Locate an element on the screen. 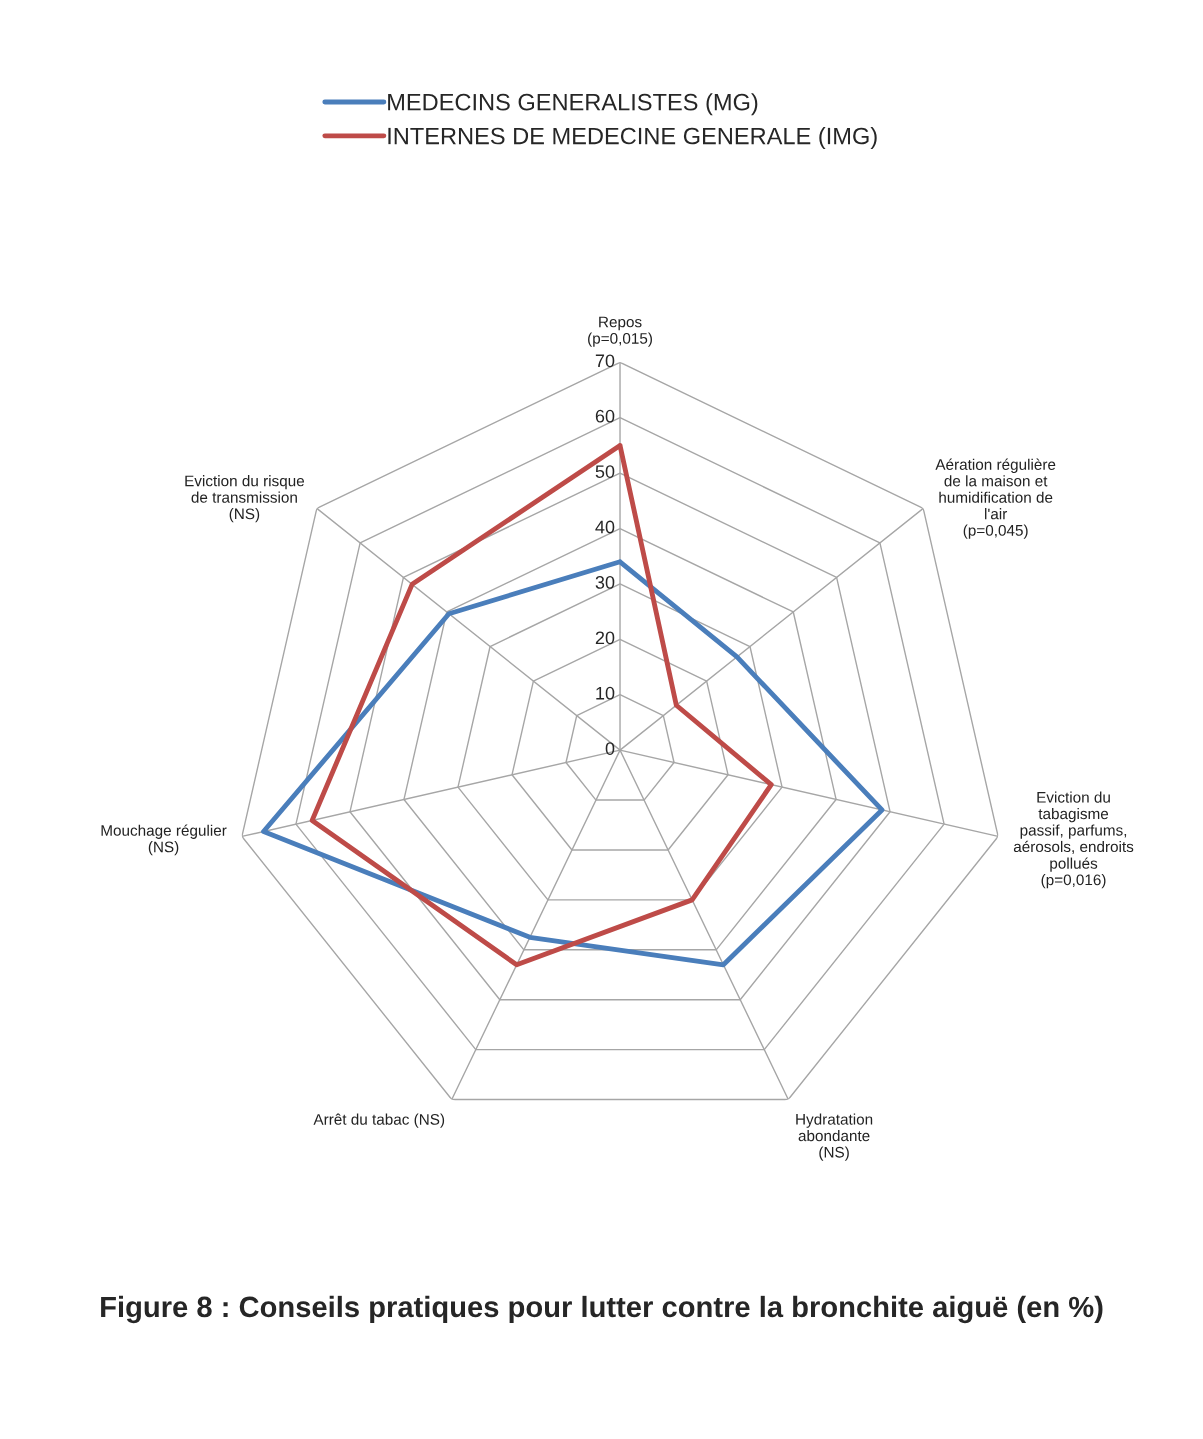 This screenshot has width=1203, height=1439. spoke-label: Hydratation abondante (NS) is located at coordinates (834, 1137).